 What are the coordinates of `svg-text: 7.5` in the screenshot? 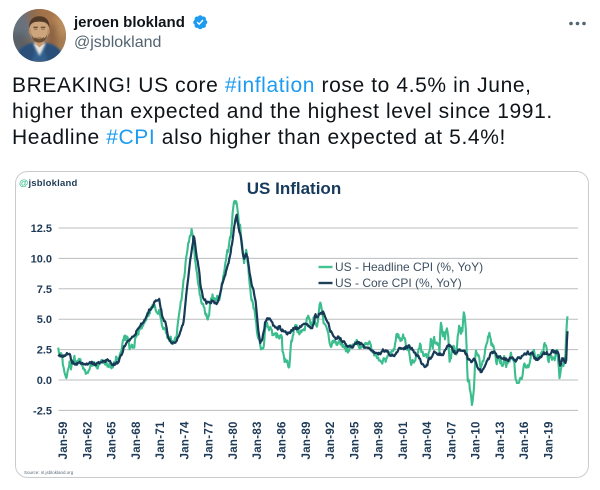 It's located at (44, 290).